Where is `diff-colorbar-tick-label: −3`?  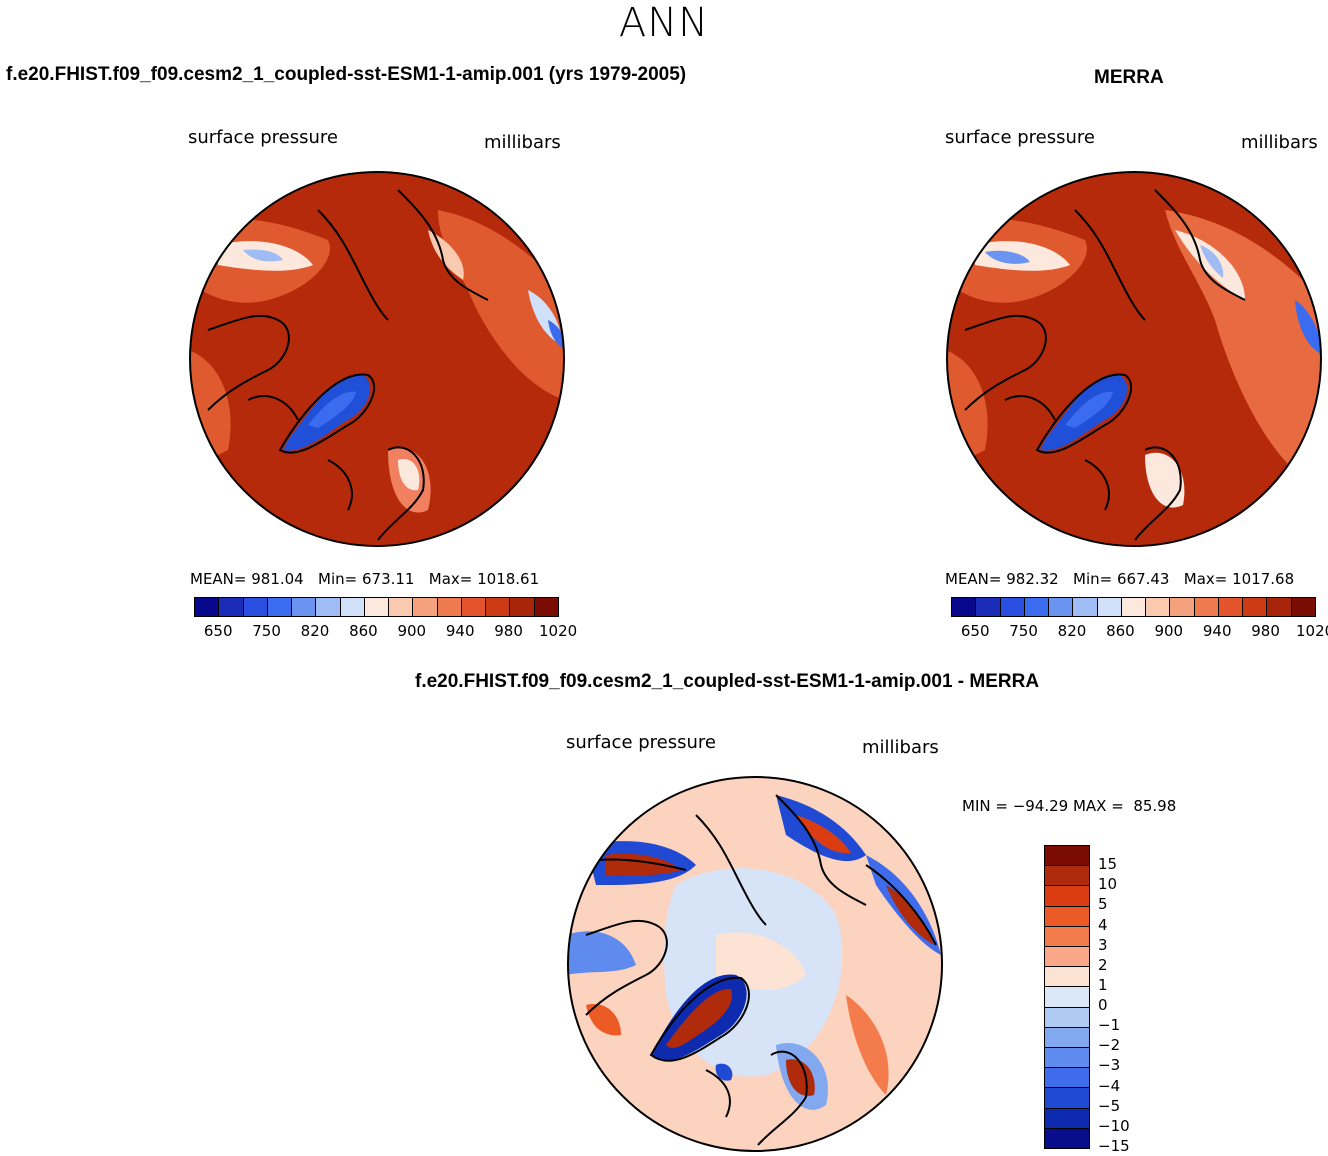 diff-colorbar-tick-label: −3 is located at coordinates (1109, 1065).